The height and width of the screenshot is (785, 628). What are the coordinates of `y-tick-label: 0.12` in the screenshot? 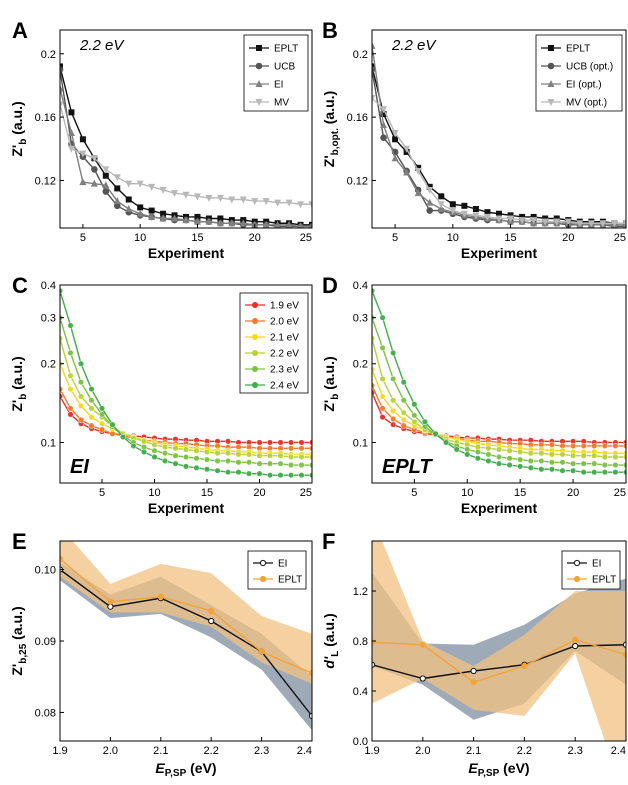 It's located at (45, 181).